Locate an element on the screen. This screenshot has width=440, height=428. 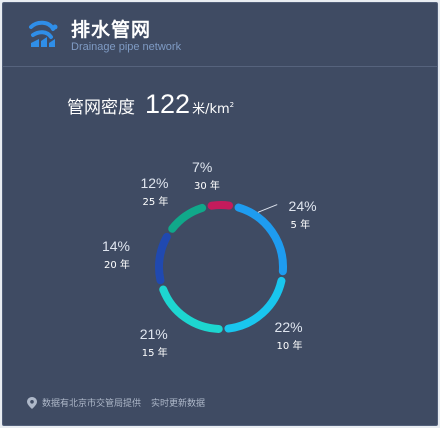
density-unit: 米/km2 is located at coordinates (213, 107).